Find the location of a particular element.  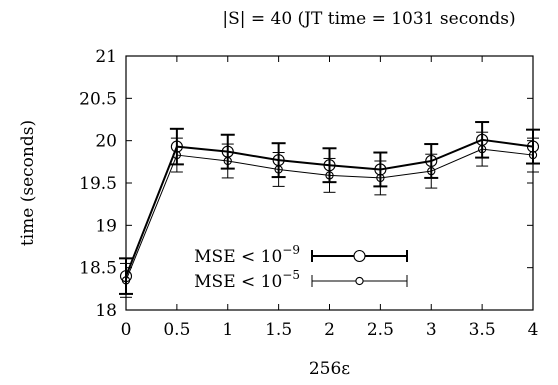

x-tick-label: 2.5 is located at coordinates (380, 330).